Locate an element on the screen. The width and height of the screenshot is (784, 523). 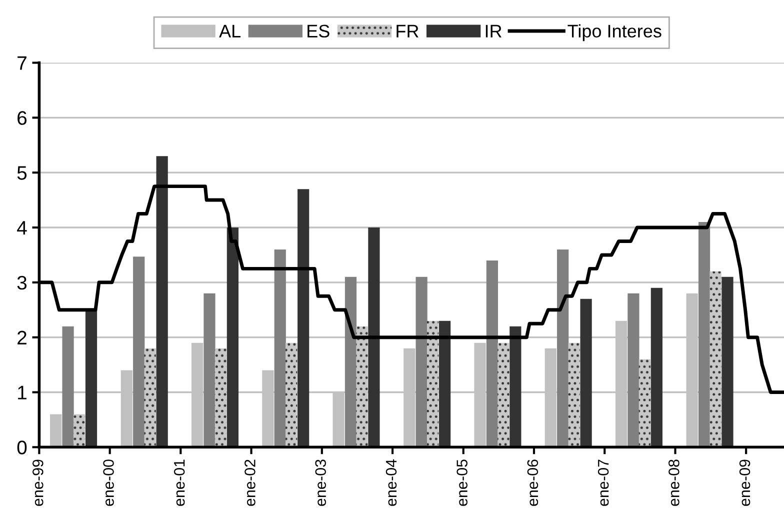
x-tick-label: ene-02 is located at coordinates (250, 483).